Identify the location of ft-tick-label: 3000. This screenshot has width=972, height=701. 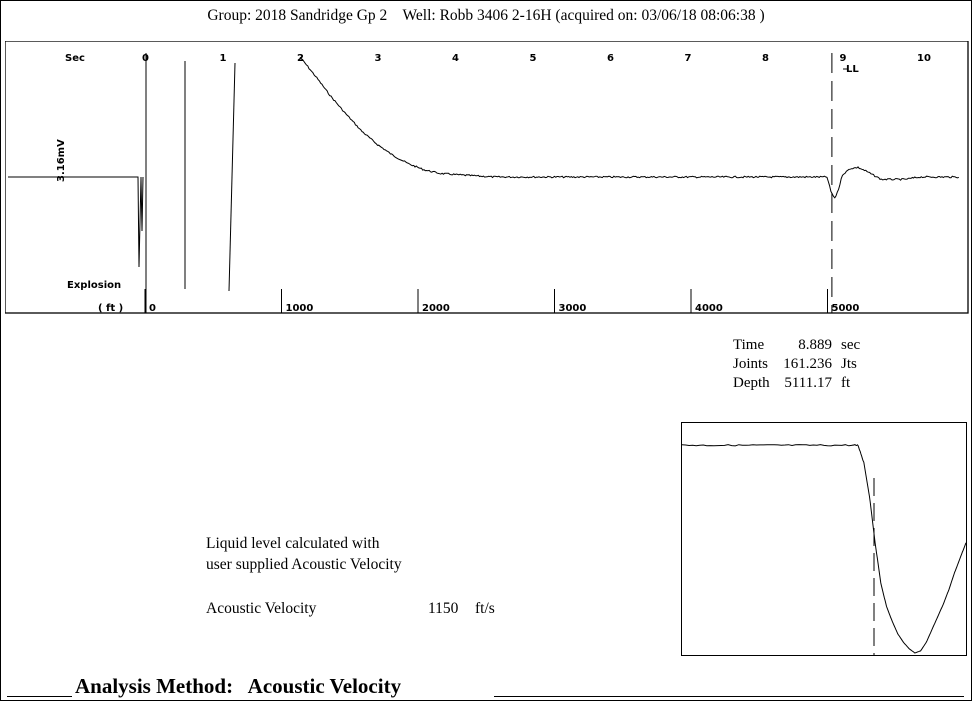
(573, 308).